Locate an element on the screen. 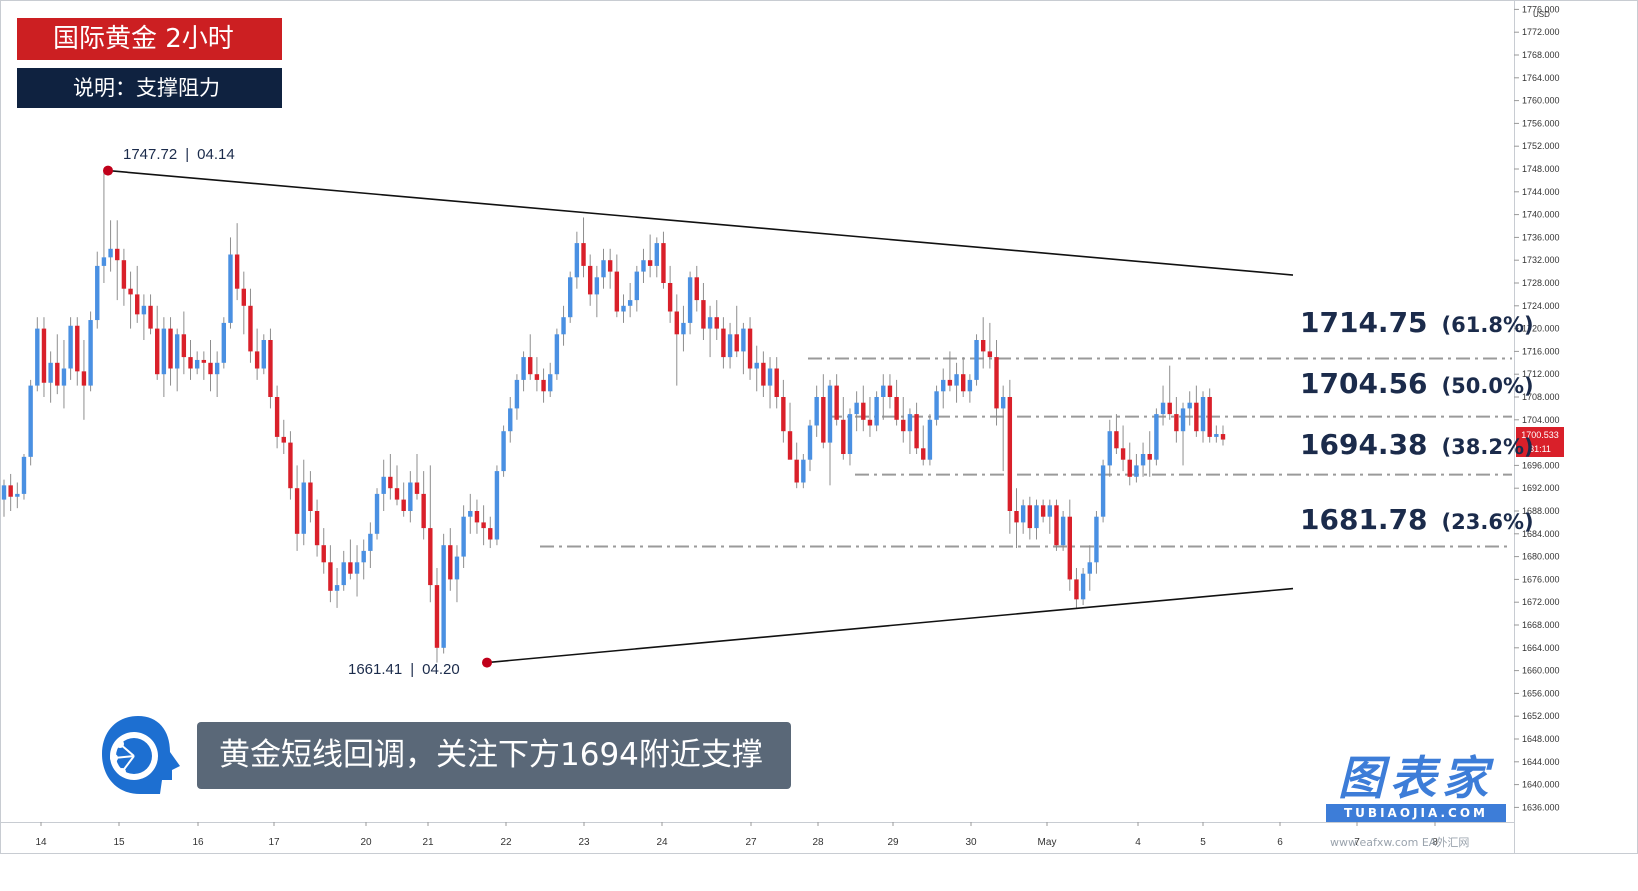  price-tick-label: 1764.000 is located at coordinates (1541, 78).